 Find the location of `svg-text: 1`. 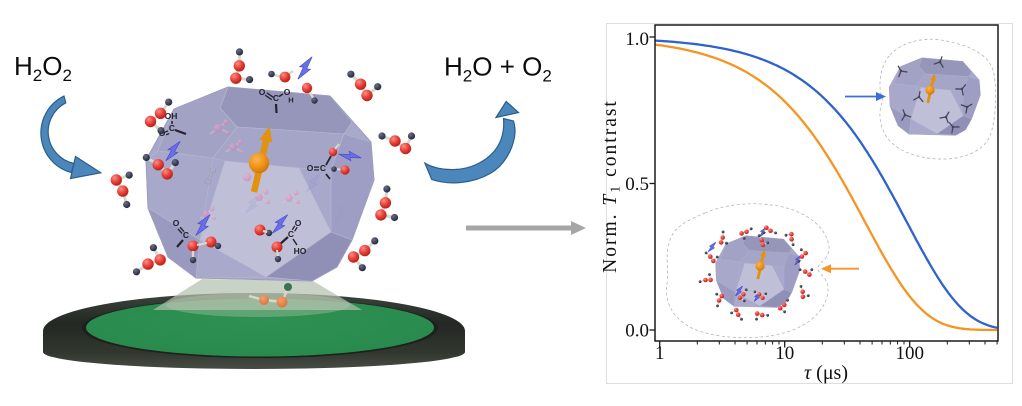

svg-text: 1 is located at coordinates (660, 353).